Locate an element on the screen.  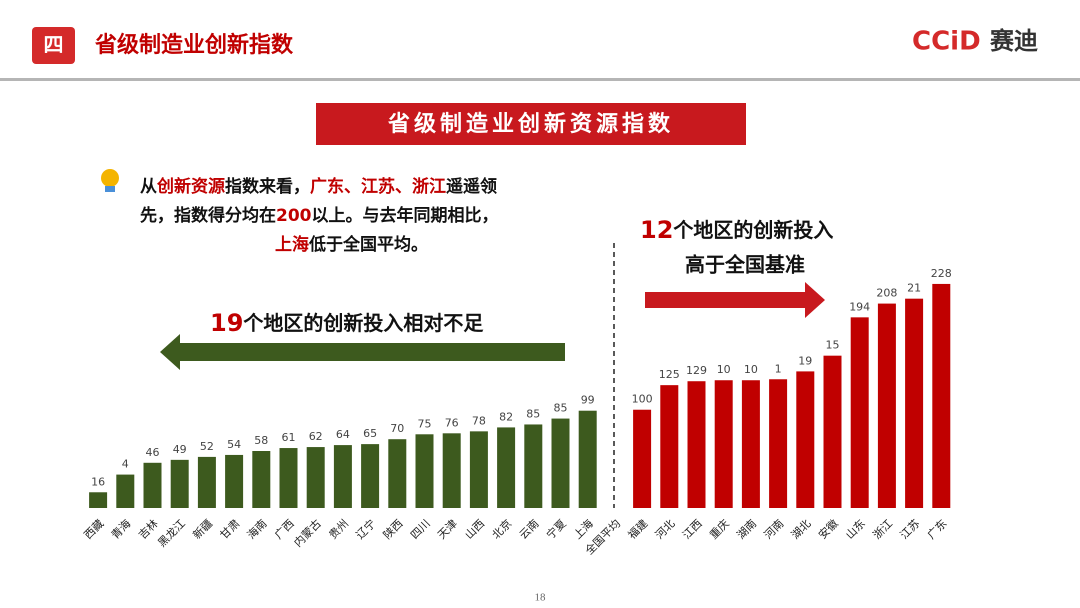
badge-text: 四 is located at coordinates (54, 45).